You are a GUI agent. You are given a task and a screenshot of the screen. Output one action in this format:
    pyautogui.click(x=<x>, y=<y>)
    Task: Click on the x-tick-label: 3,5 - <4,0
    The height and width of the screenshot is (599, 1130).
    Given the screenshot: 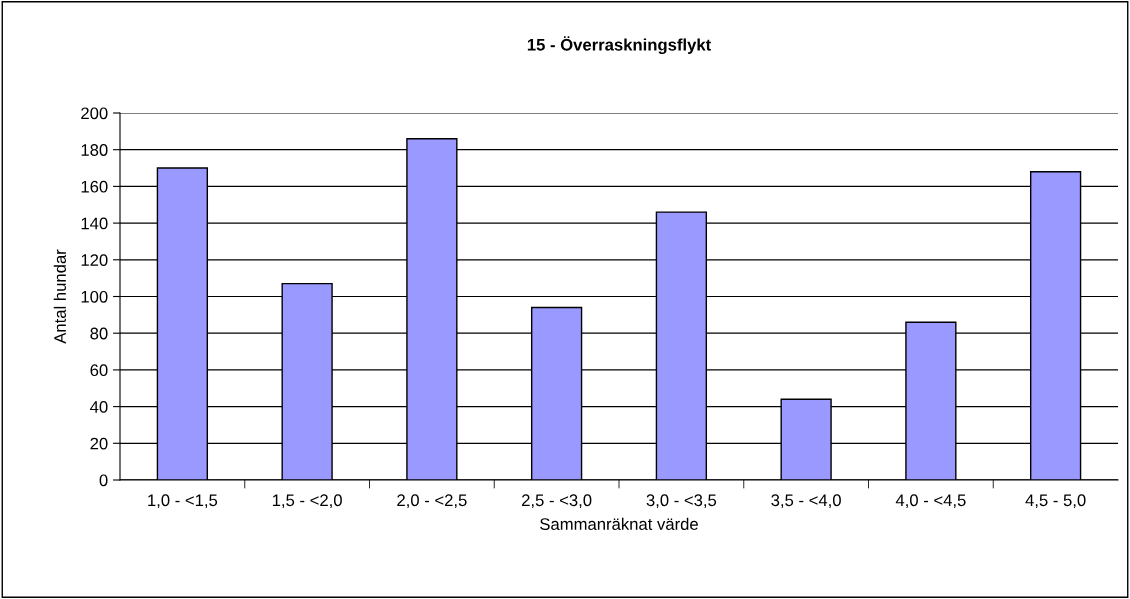 What is the action you would take?
    pyautogui.click(x=806, y=501)
    